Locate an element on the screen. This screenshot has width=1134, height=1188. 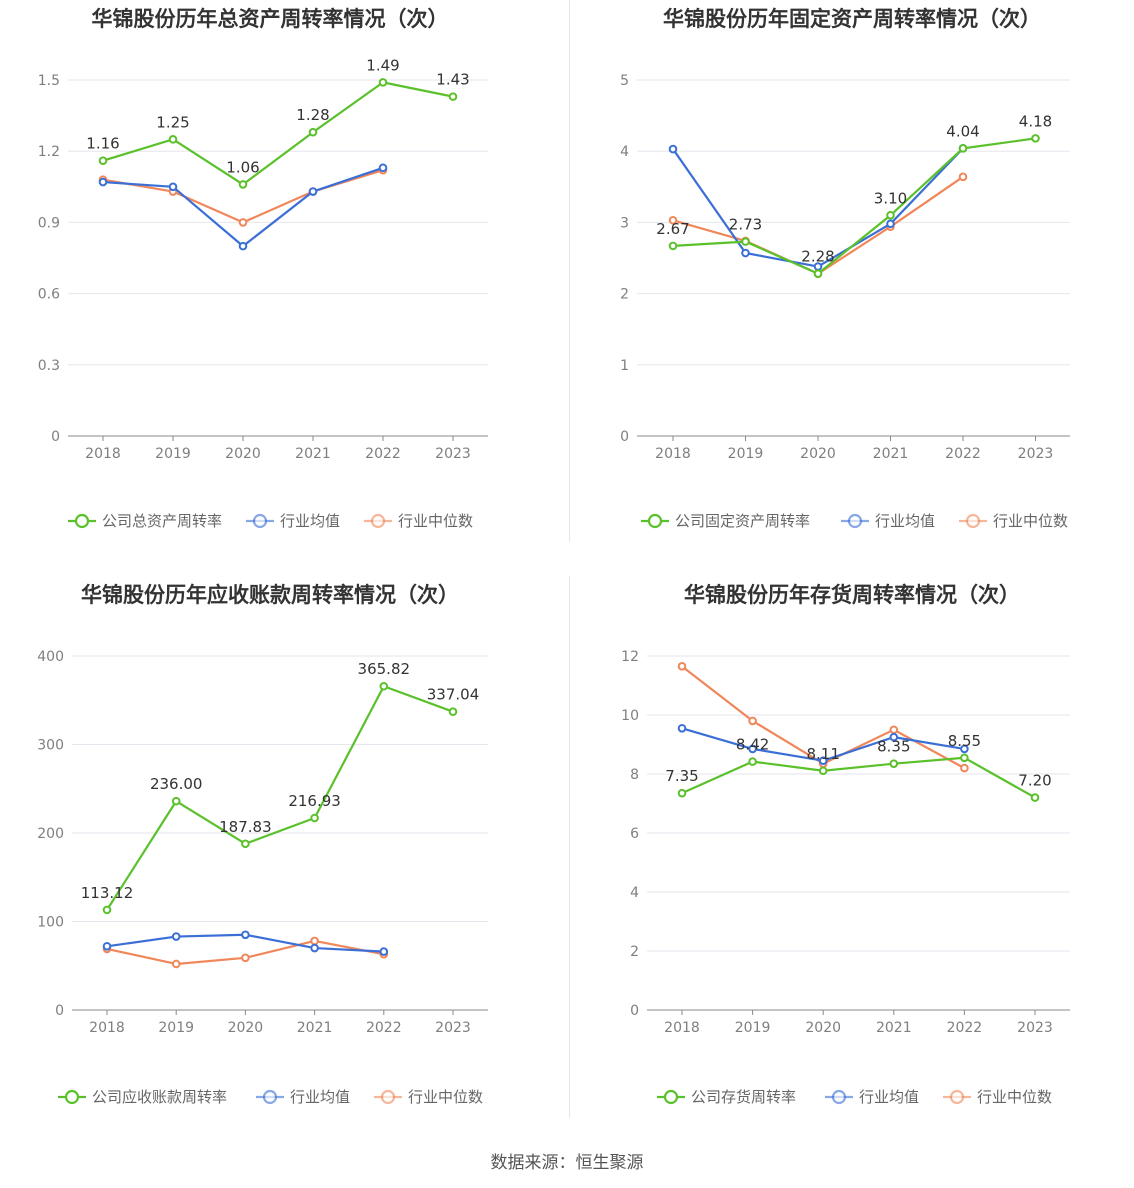
legend-item-company: 公司固定资产周转率 is located at coordinates (725, 521).